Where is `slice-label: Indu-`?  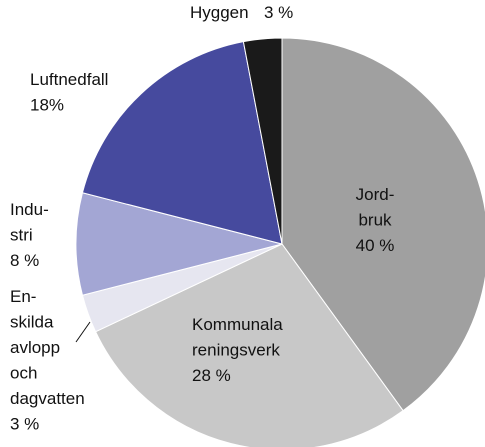 slice-label: Indu- is located at coordinates (29, 209).